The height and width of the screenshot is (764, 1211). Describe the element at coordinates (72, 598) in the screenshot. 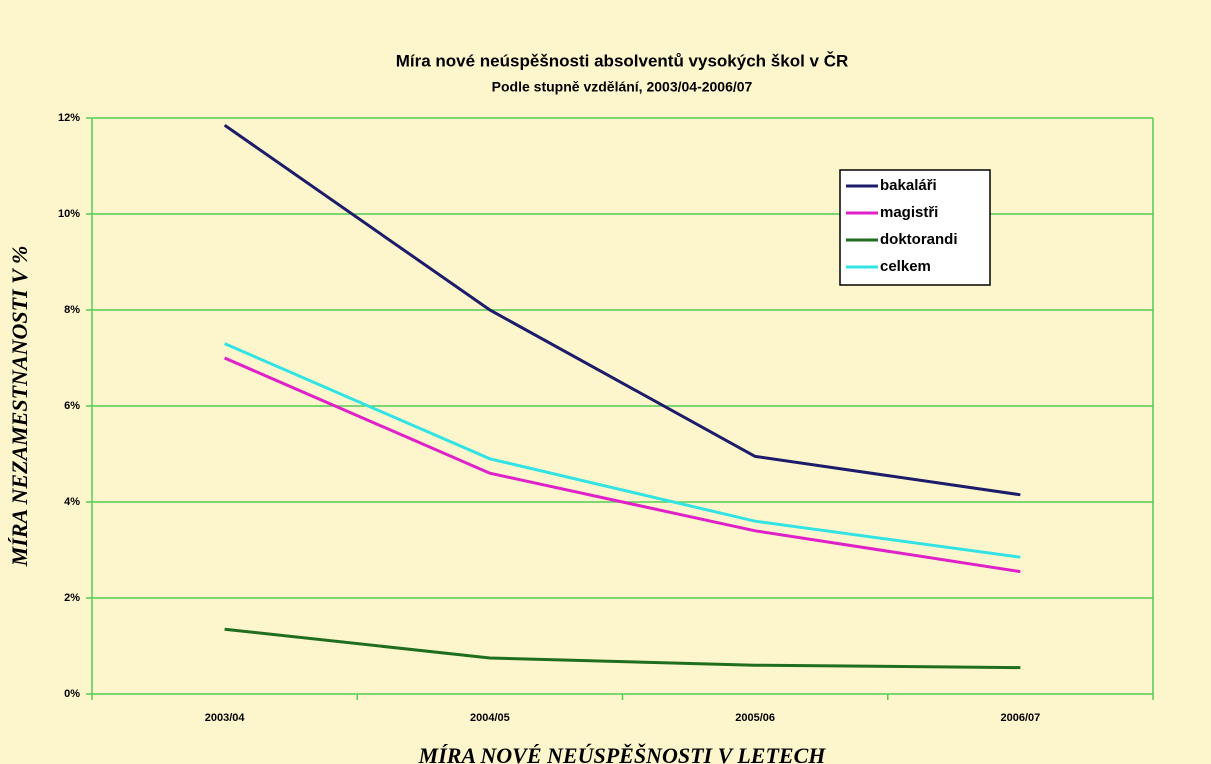

I see `y-tick-label: 2%` at that location.